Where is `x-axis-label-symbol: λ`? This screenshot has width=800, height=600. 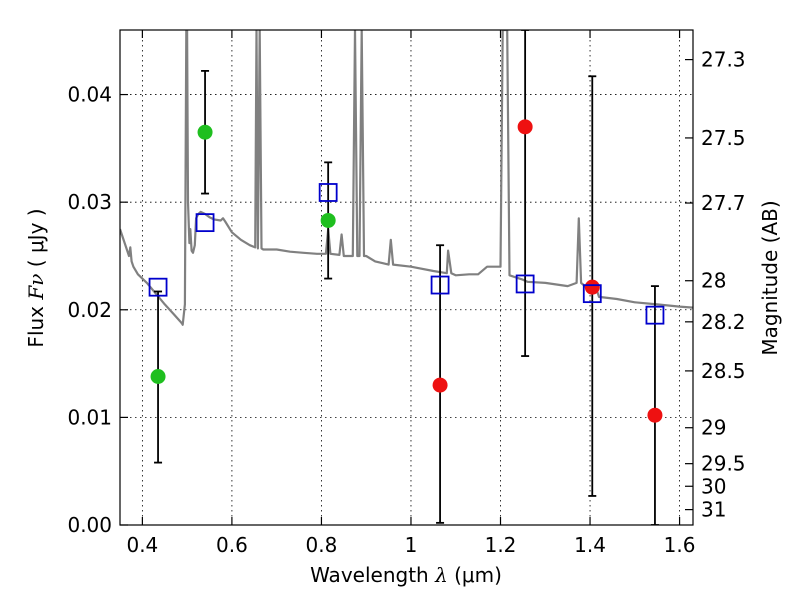 x-axis-label-symbol: λ is located at coordinates (441, 575).